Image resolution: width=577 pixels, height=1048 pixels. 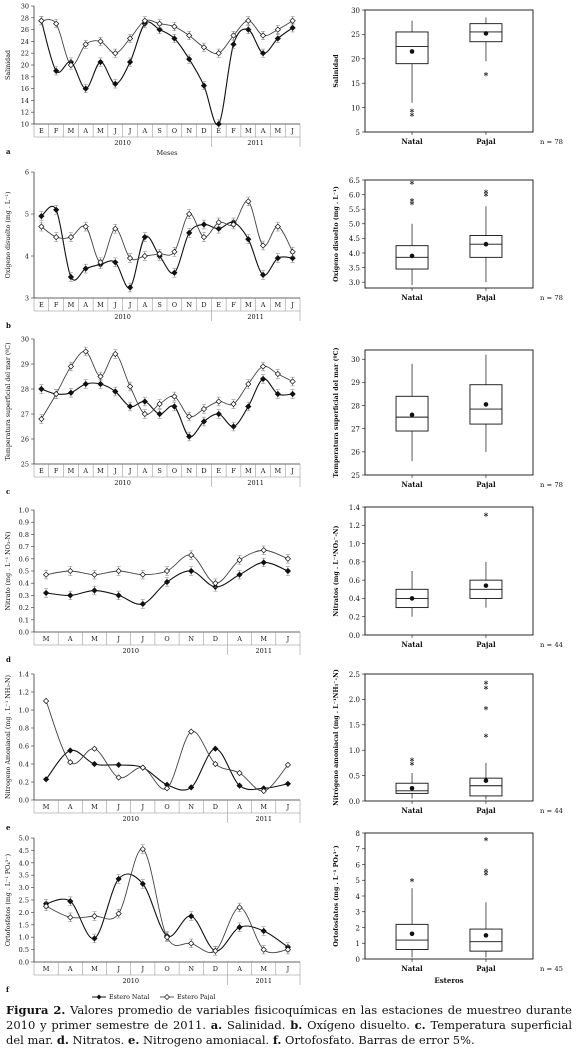 What do you see at coordinates (159, 471) in the screenshot?
I see `x-tick-label: S` at bounding box center [159, 471].